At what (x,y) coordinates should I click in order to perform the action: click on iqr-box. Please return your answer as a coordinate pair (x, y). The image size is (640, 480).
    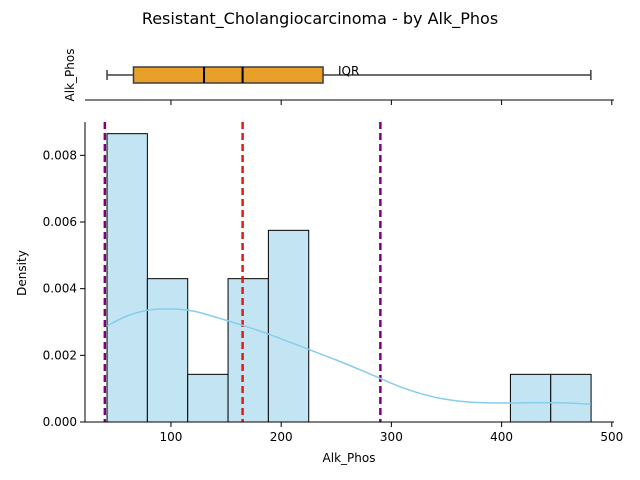
    Looking at the image, I should click on (228, 75).